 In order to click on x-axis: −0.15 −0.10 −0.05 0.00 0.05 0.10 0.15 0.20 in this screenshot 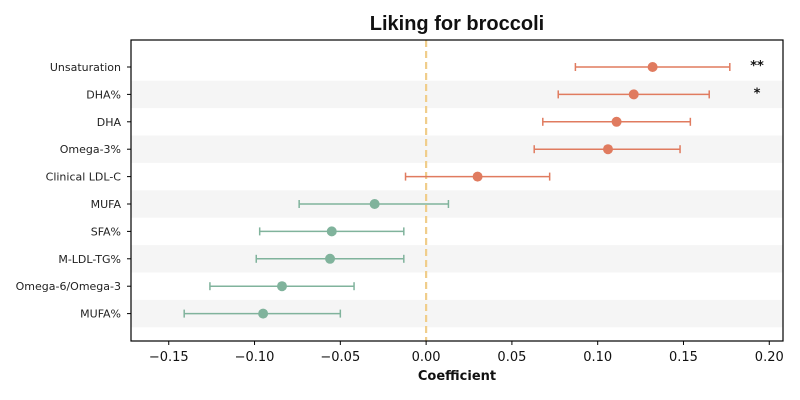, I will do `click(466, 353)`.